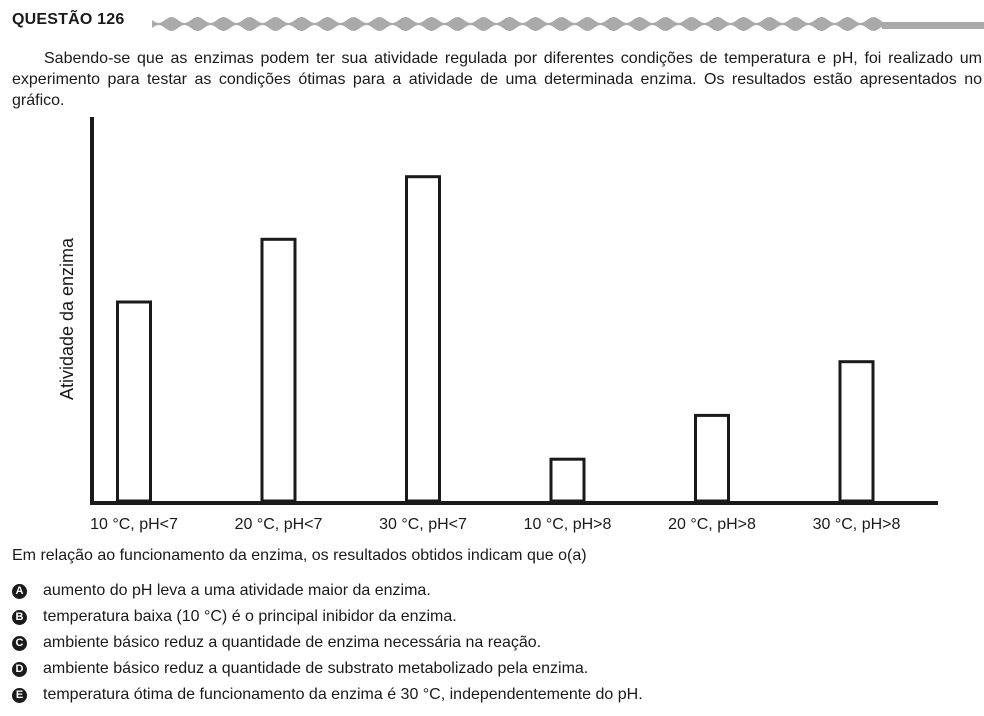  Describe the element at coordinates (857, 524) in the screenshot. I see `x-tick-label-6: 30 °C, pH>8` at that location.